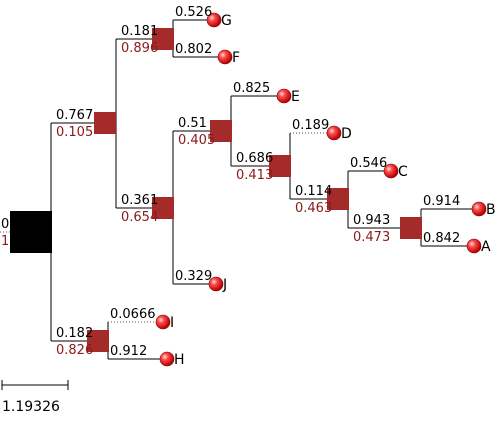 The width and height of the screenshot is (500, 447). Describe the element at coordinates (172, 323) in the screenshot. I see `leaf-name-label: I` at that location.